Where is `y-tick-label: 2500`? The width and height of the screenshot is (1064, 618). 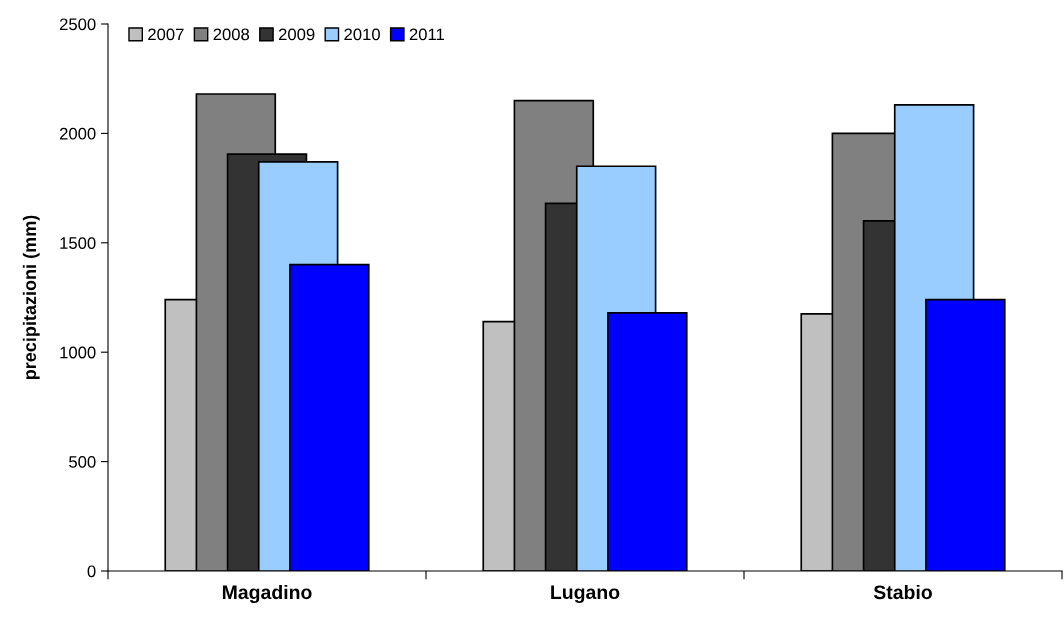 y-tick-label: 2500 is located at coordinates (77, 24).